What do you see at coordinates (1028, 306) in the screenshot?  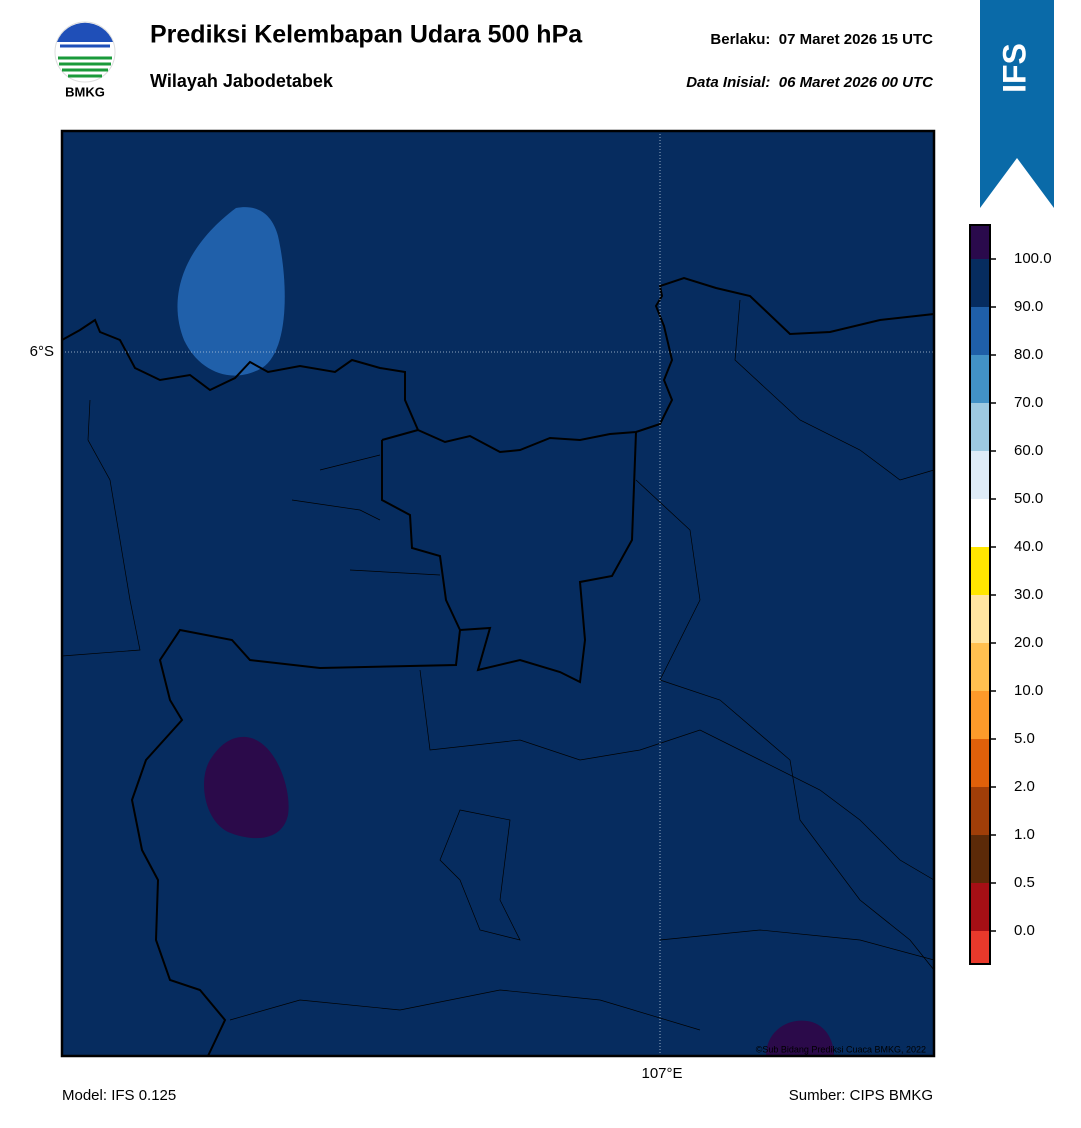 I see `colorbar-label: 90.0` at bounding box center [1028, 306].